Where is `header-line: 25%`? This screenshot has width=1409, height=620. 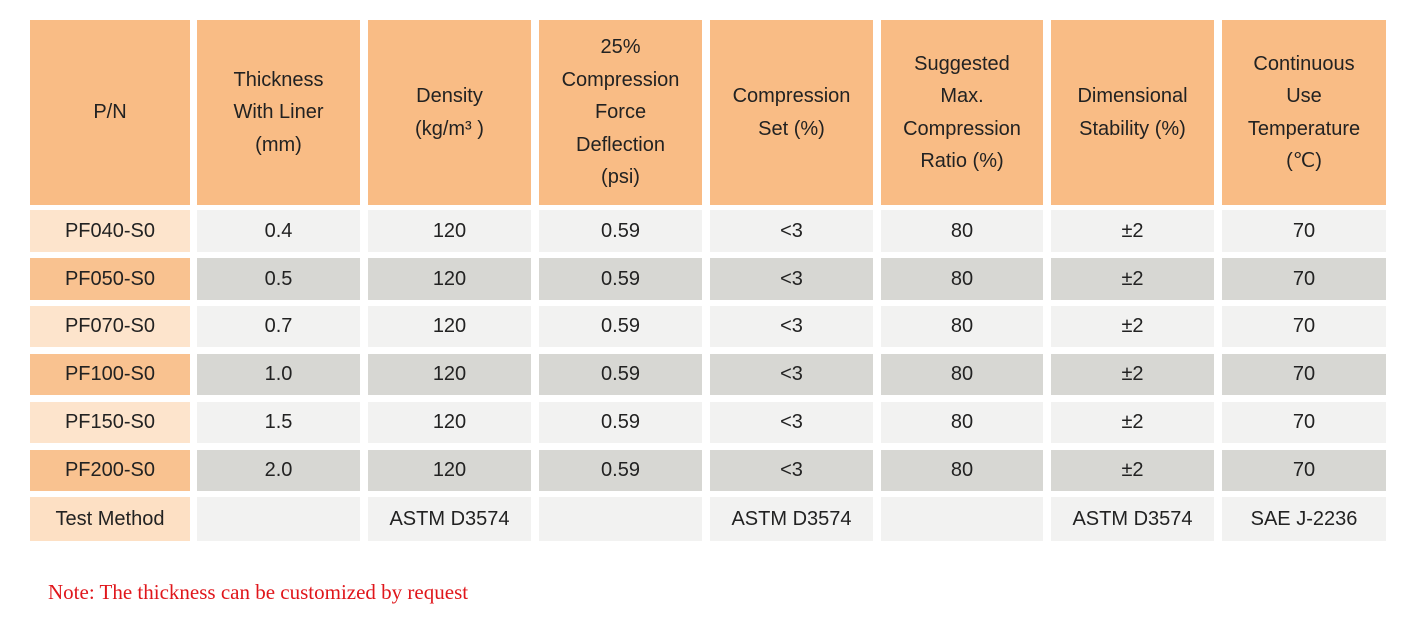
header-line: 25% is located at coordinates (620, 47).